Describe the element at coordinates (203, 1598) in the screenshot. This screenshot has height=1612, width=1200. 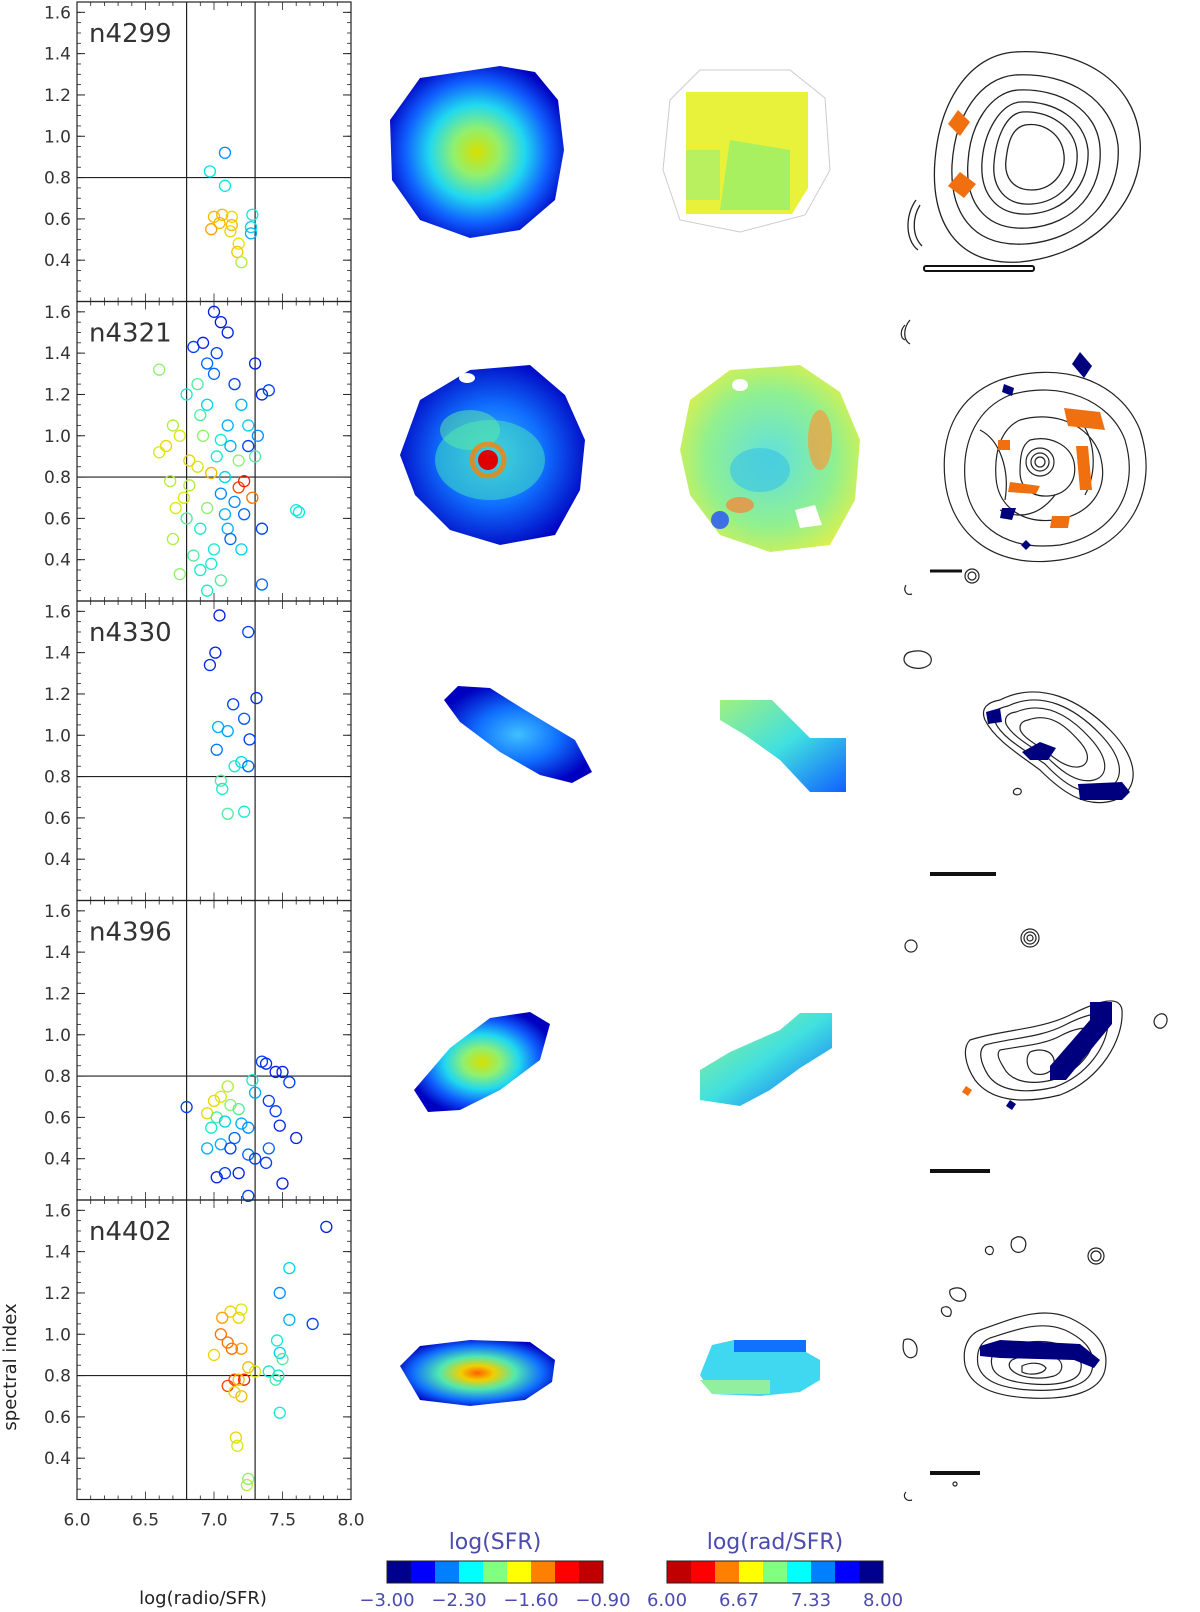
I see `x-axis-title: log(radio/SFR)` at that location.